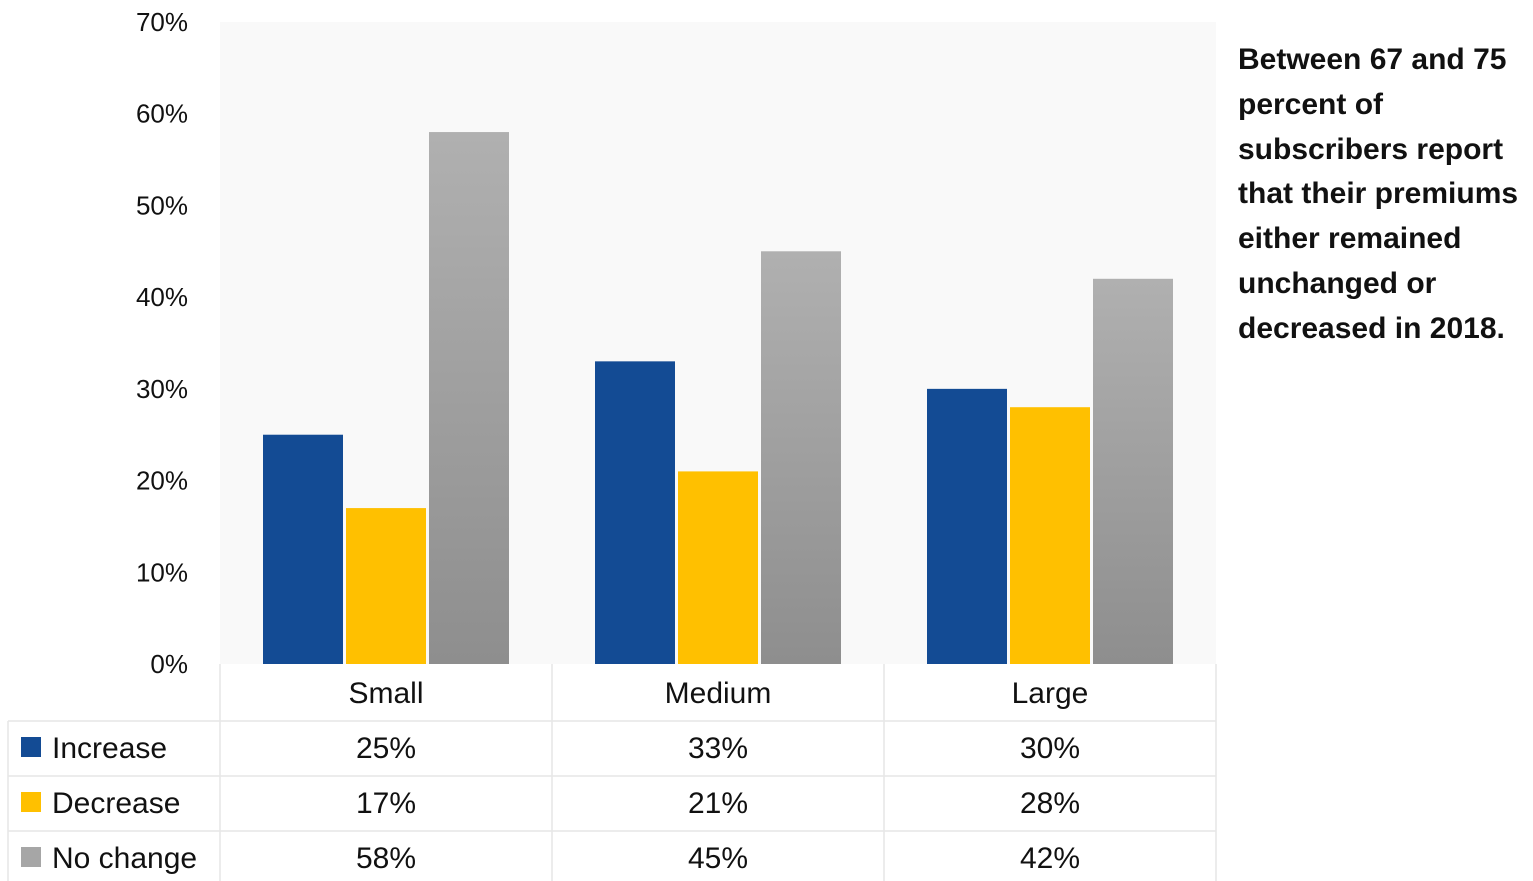 Image resolution: width=1533 pixels, height=881 pixels. Describe the element at coordinates (385, 693) in the screenshot. I see `category-label: Small` at that location.